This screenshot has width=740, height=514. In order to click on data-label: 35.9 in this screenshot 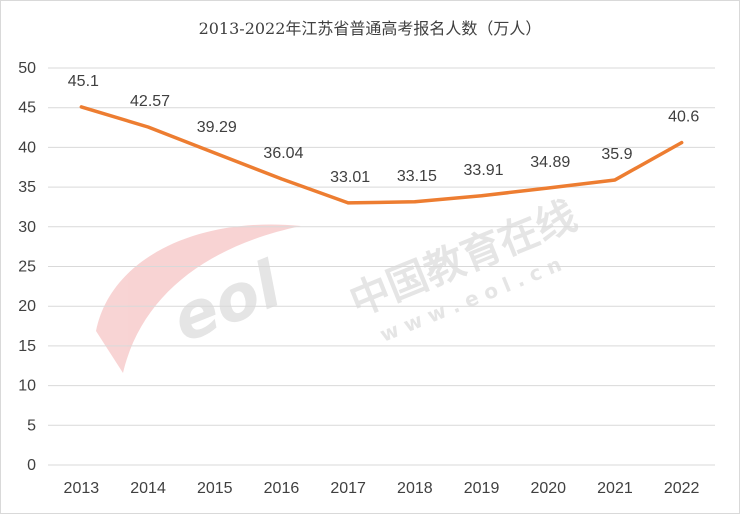, I will do `click(616, 154)`.